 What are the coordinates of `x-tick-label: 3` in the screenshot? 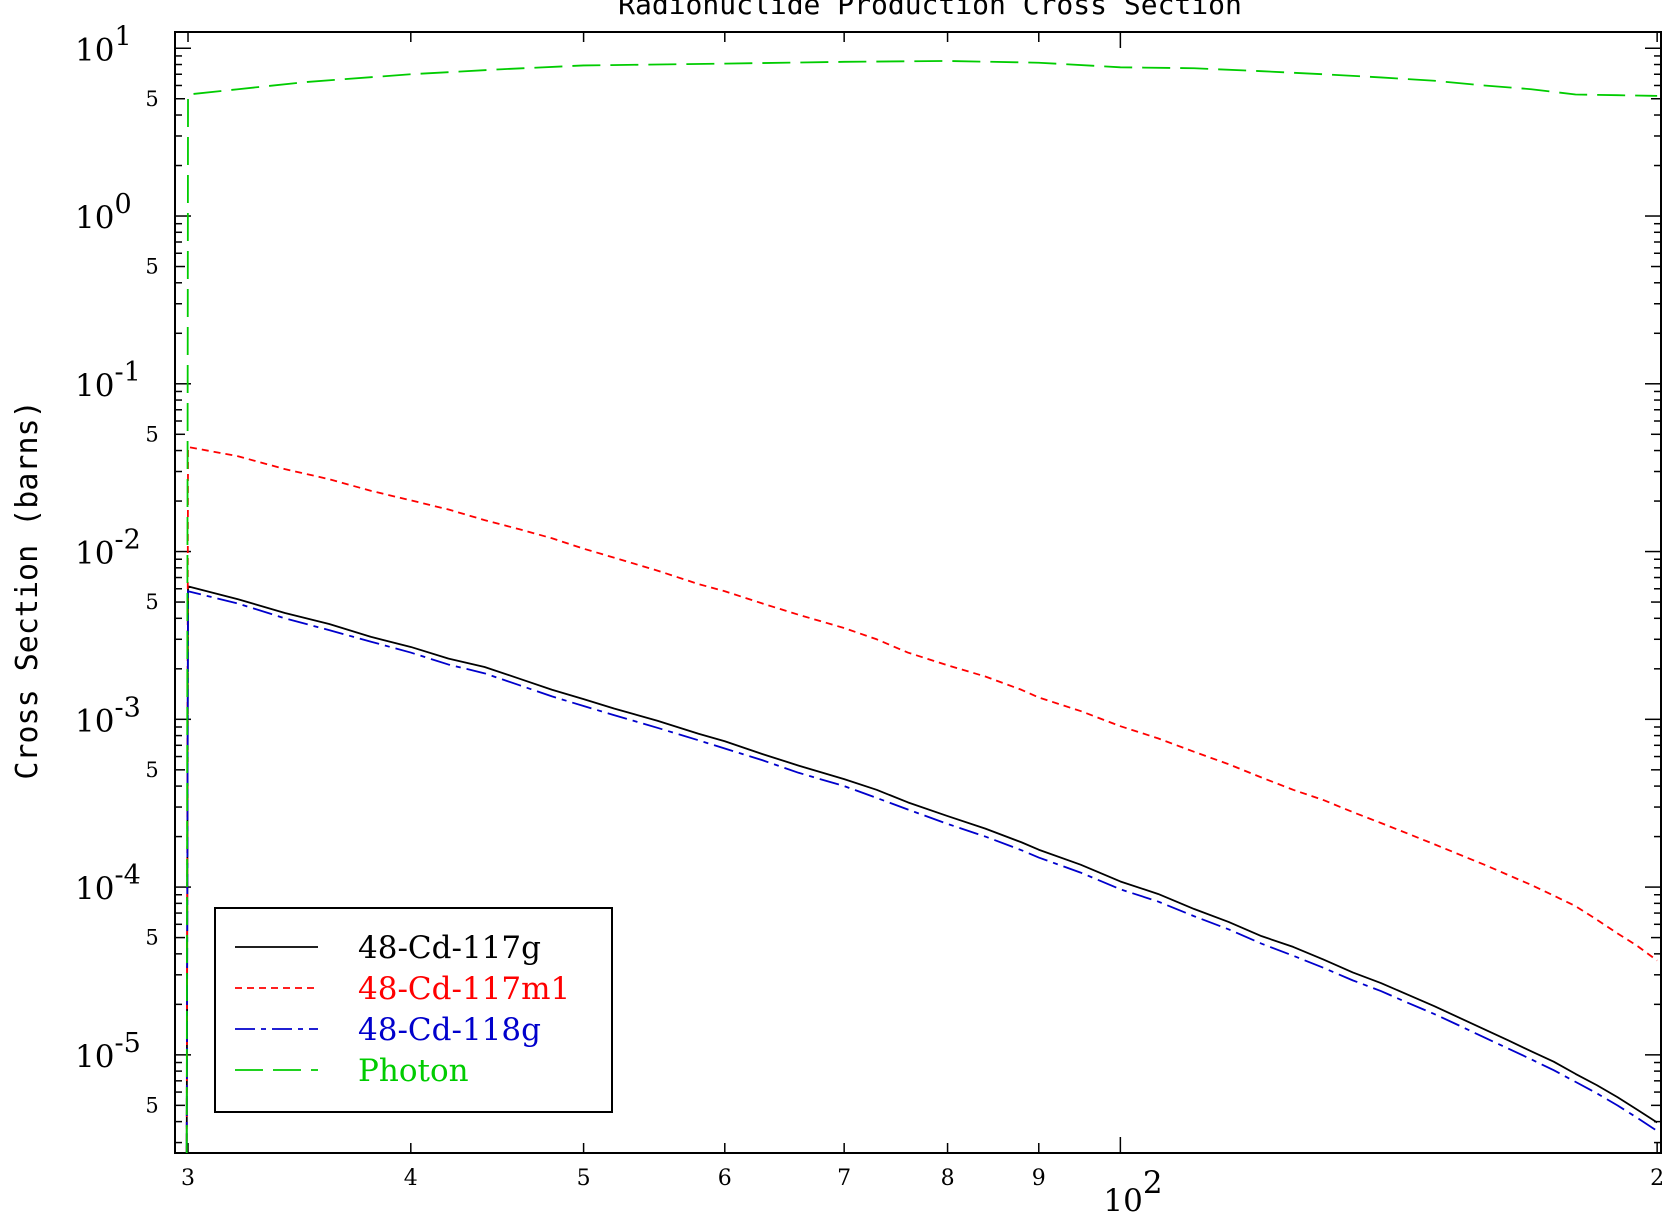 It's located at (188, 1178).